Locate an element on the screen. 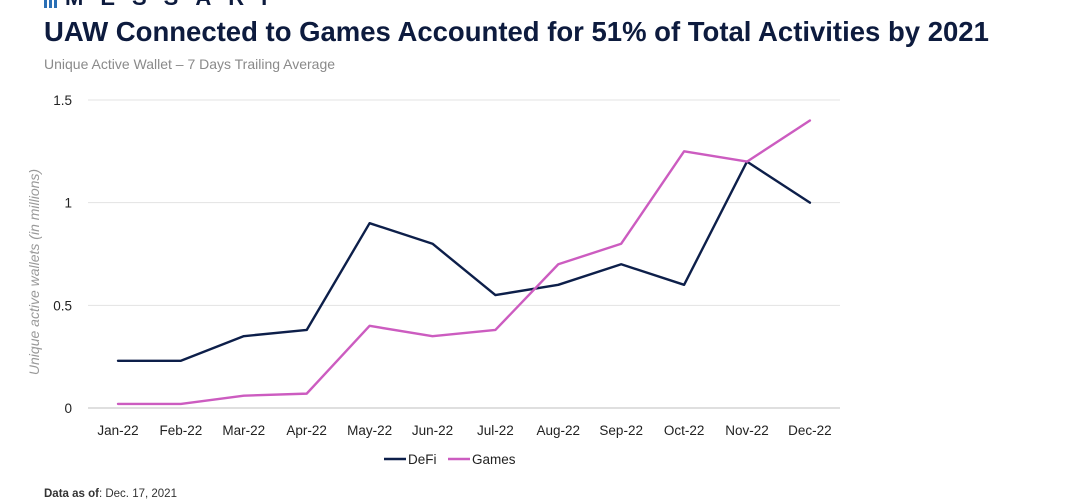  x-tick-label: Nov-22 is located at coordinates (747, 430).